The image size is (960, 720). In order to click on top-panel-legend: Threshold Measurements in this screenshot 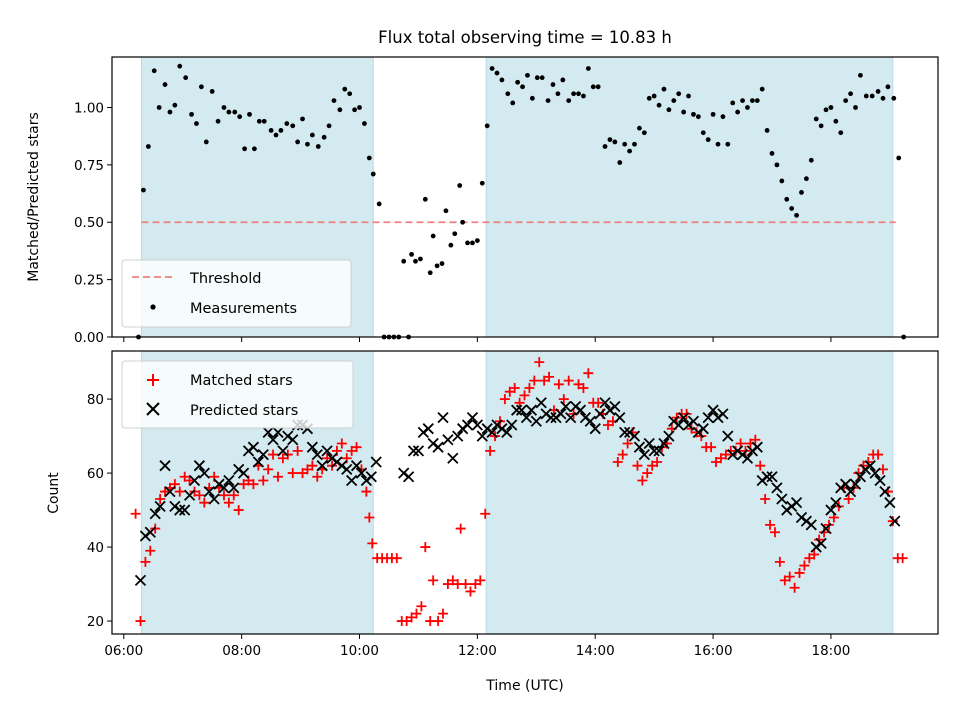, I will do `click(236, 293)`.